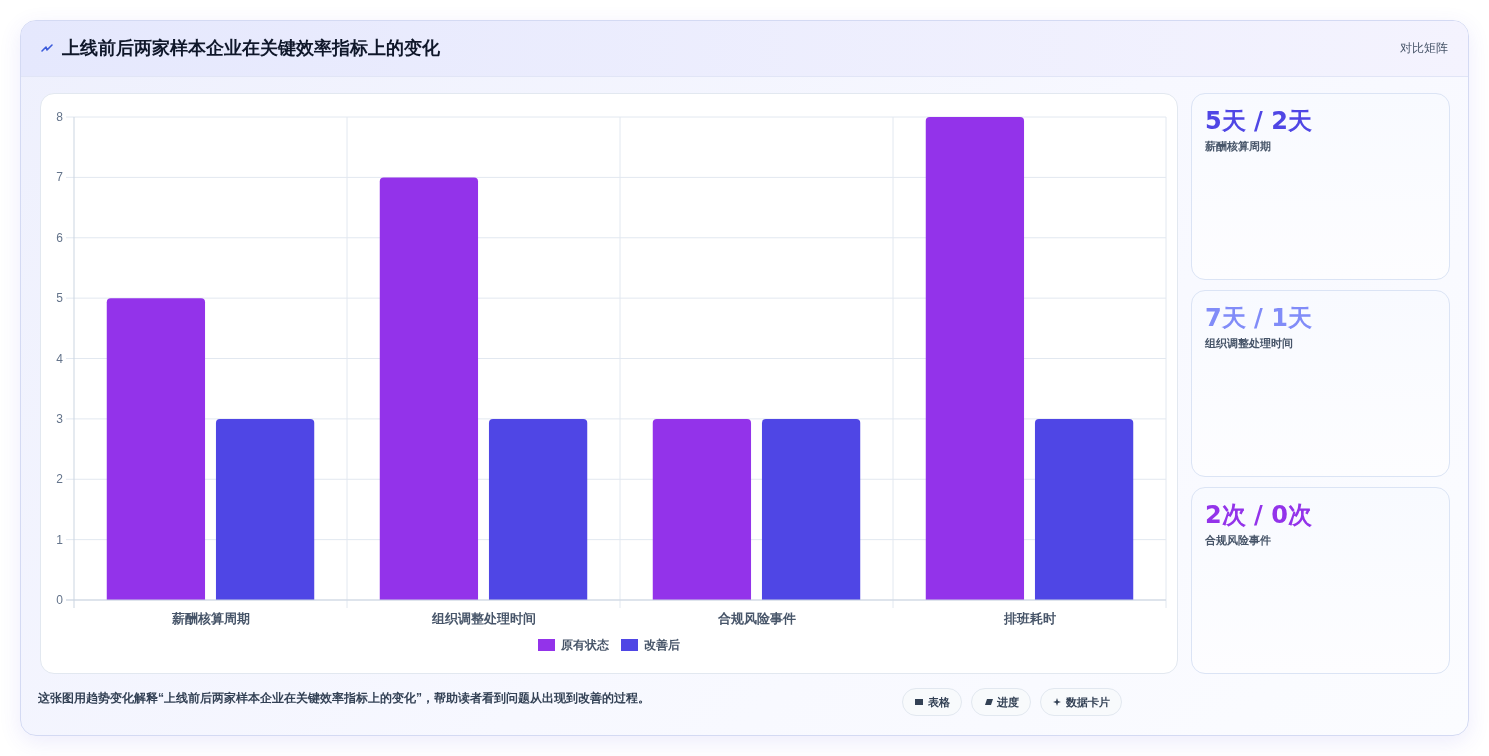  Describe the element at coordinates (60, 358) in the screenshot. I see `y-tick-label: 4` at that location.